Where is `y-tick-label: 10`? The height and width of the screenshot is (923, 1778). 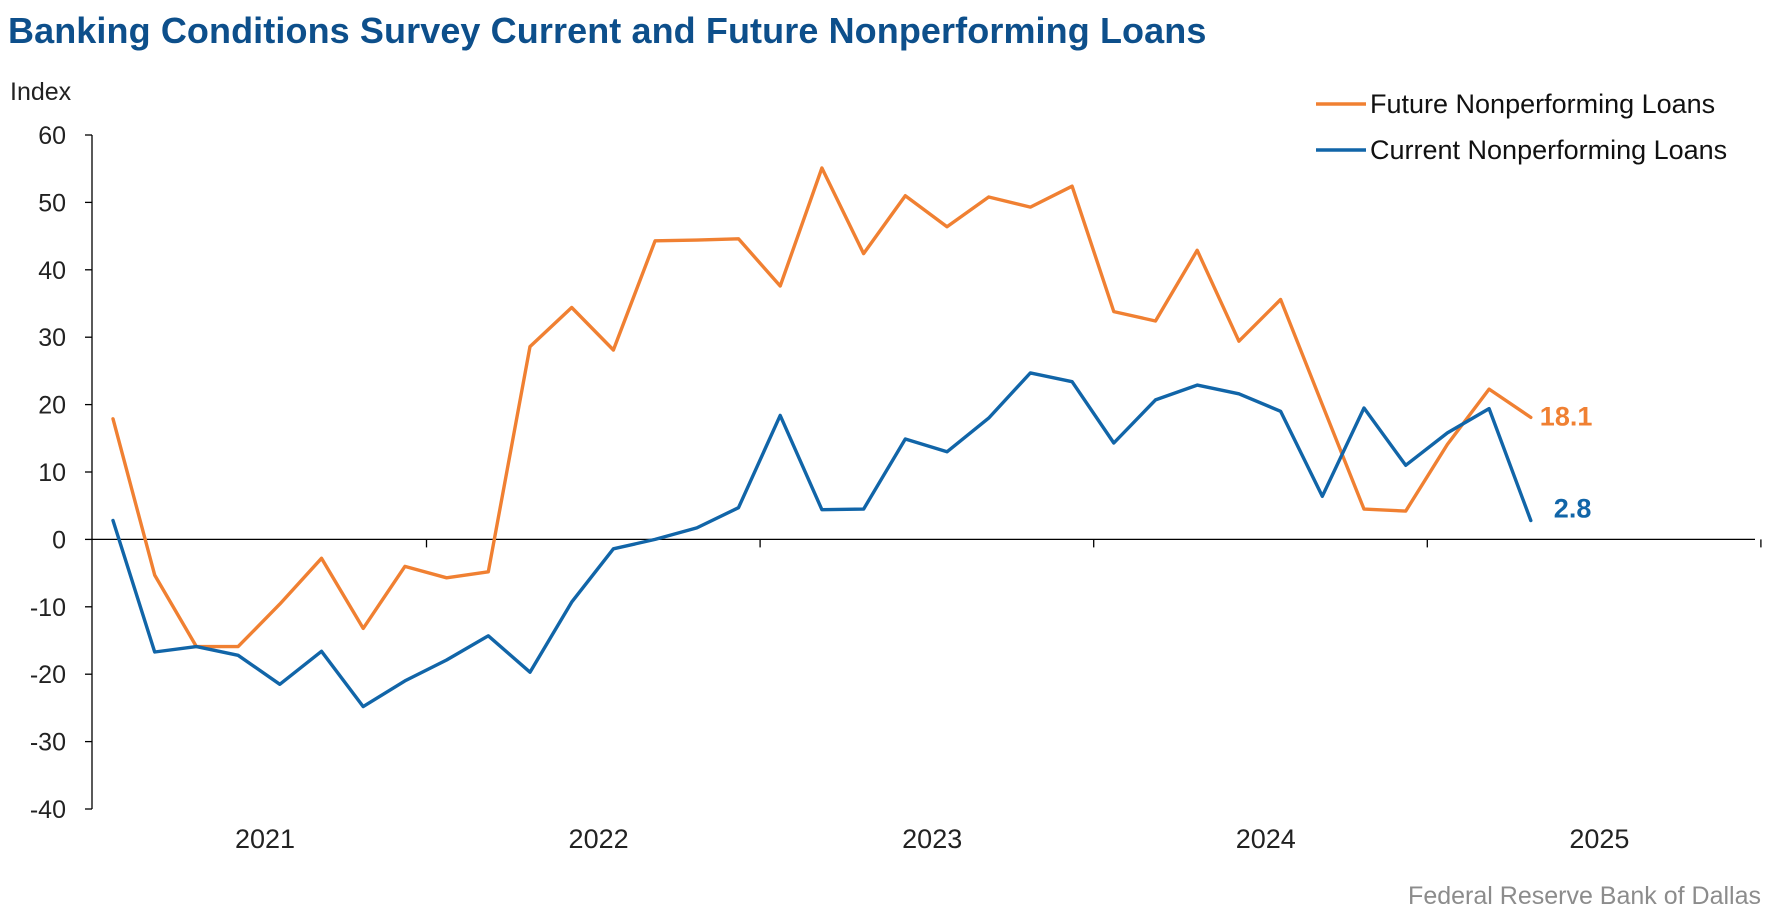 y-tick-label: 10 is located at coordinates (52, 473).